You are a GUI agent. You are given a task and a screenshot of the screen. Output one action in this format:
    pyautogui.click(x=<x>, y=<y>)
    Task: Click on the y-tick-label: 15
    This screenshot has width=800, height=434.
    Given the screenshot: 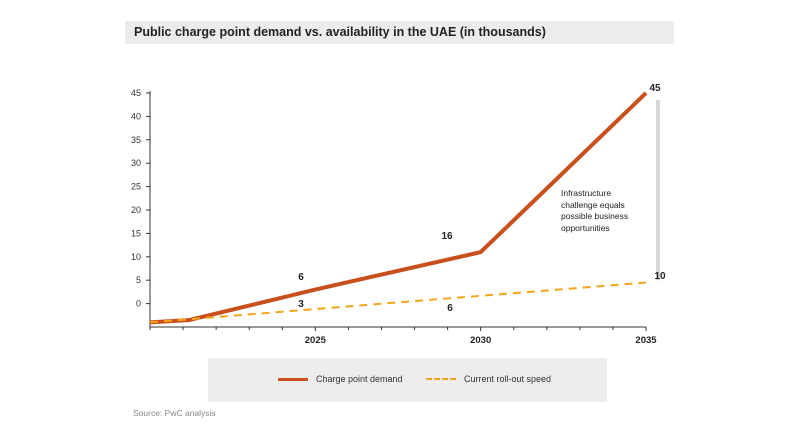 What is the action you would take?
    pyautogui.click(x=136, y=233)
    